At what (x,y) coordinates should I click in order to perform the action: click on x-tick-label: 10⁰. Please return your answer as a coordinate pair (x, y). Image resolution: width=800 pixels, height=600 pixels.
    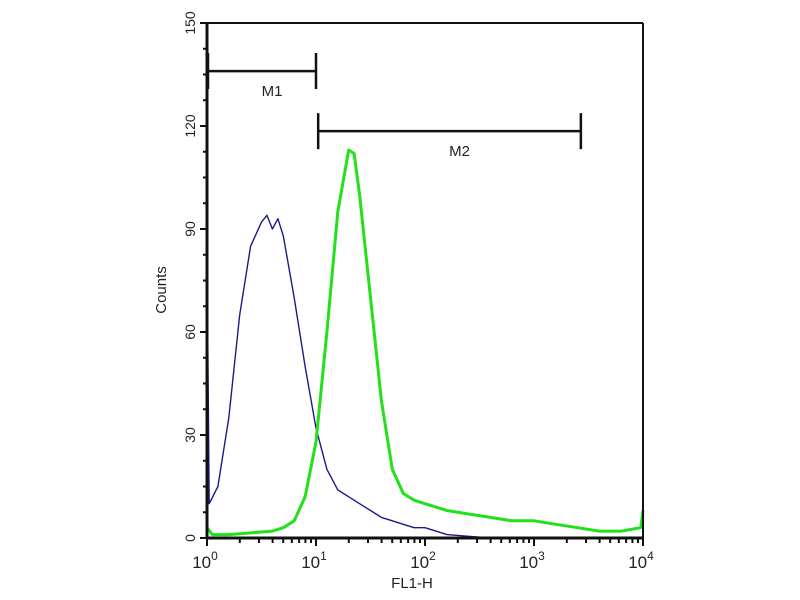
    Looking at the image, I should click on (205, 560).